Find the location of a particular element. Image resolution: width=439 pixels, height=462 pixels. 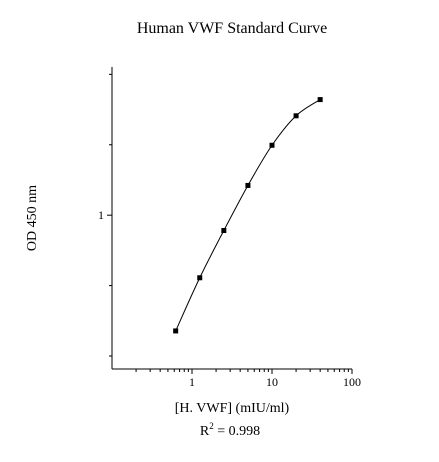

x-axis-label: [H. VWF] (mIU/ml) is located at coordinates (232, 408).